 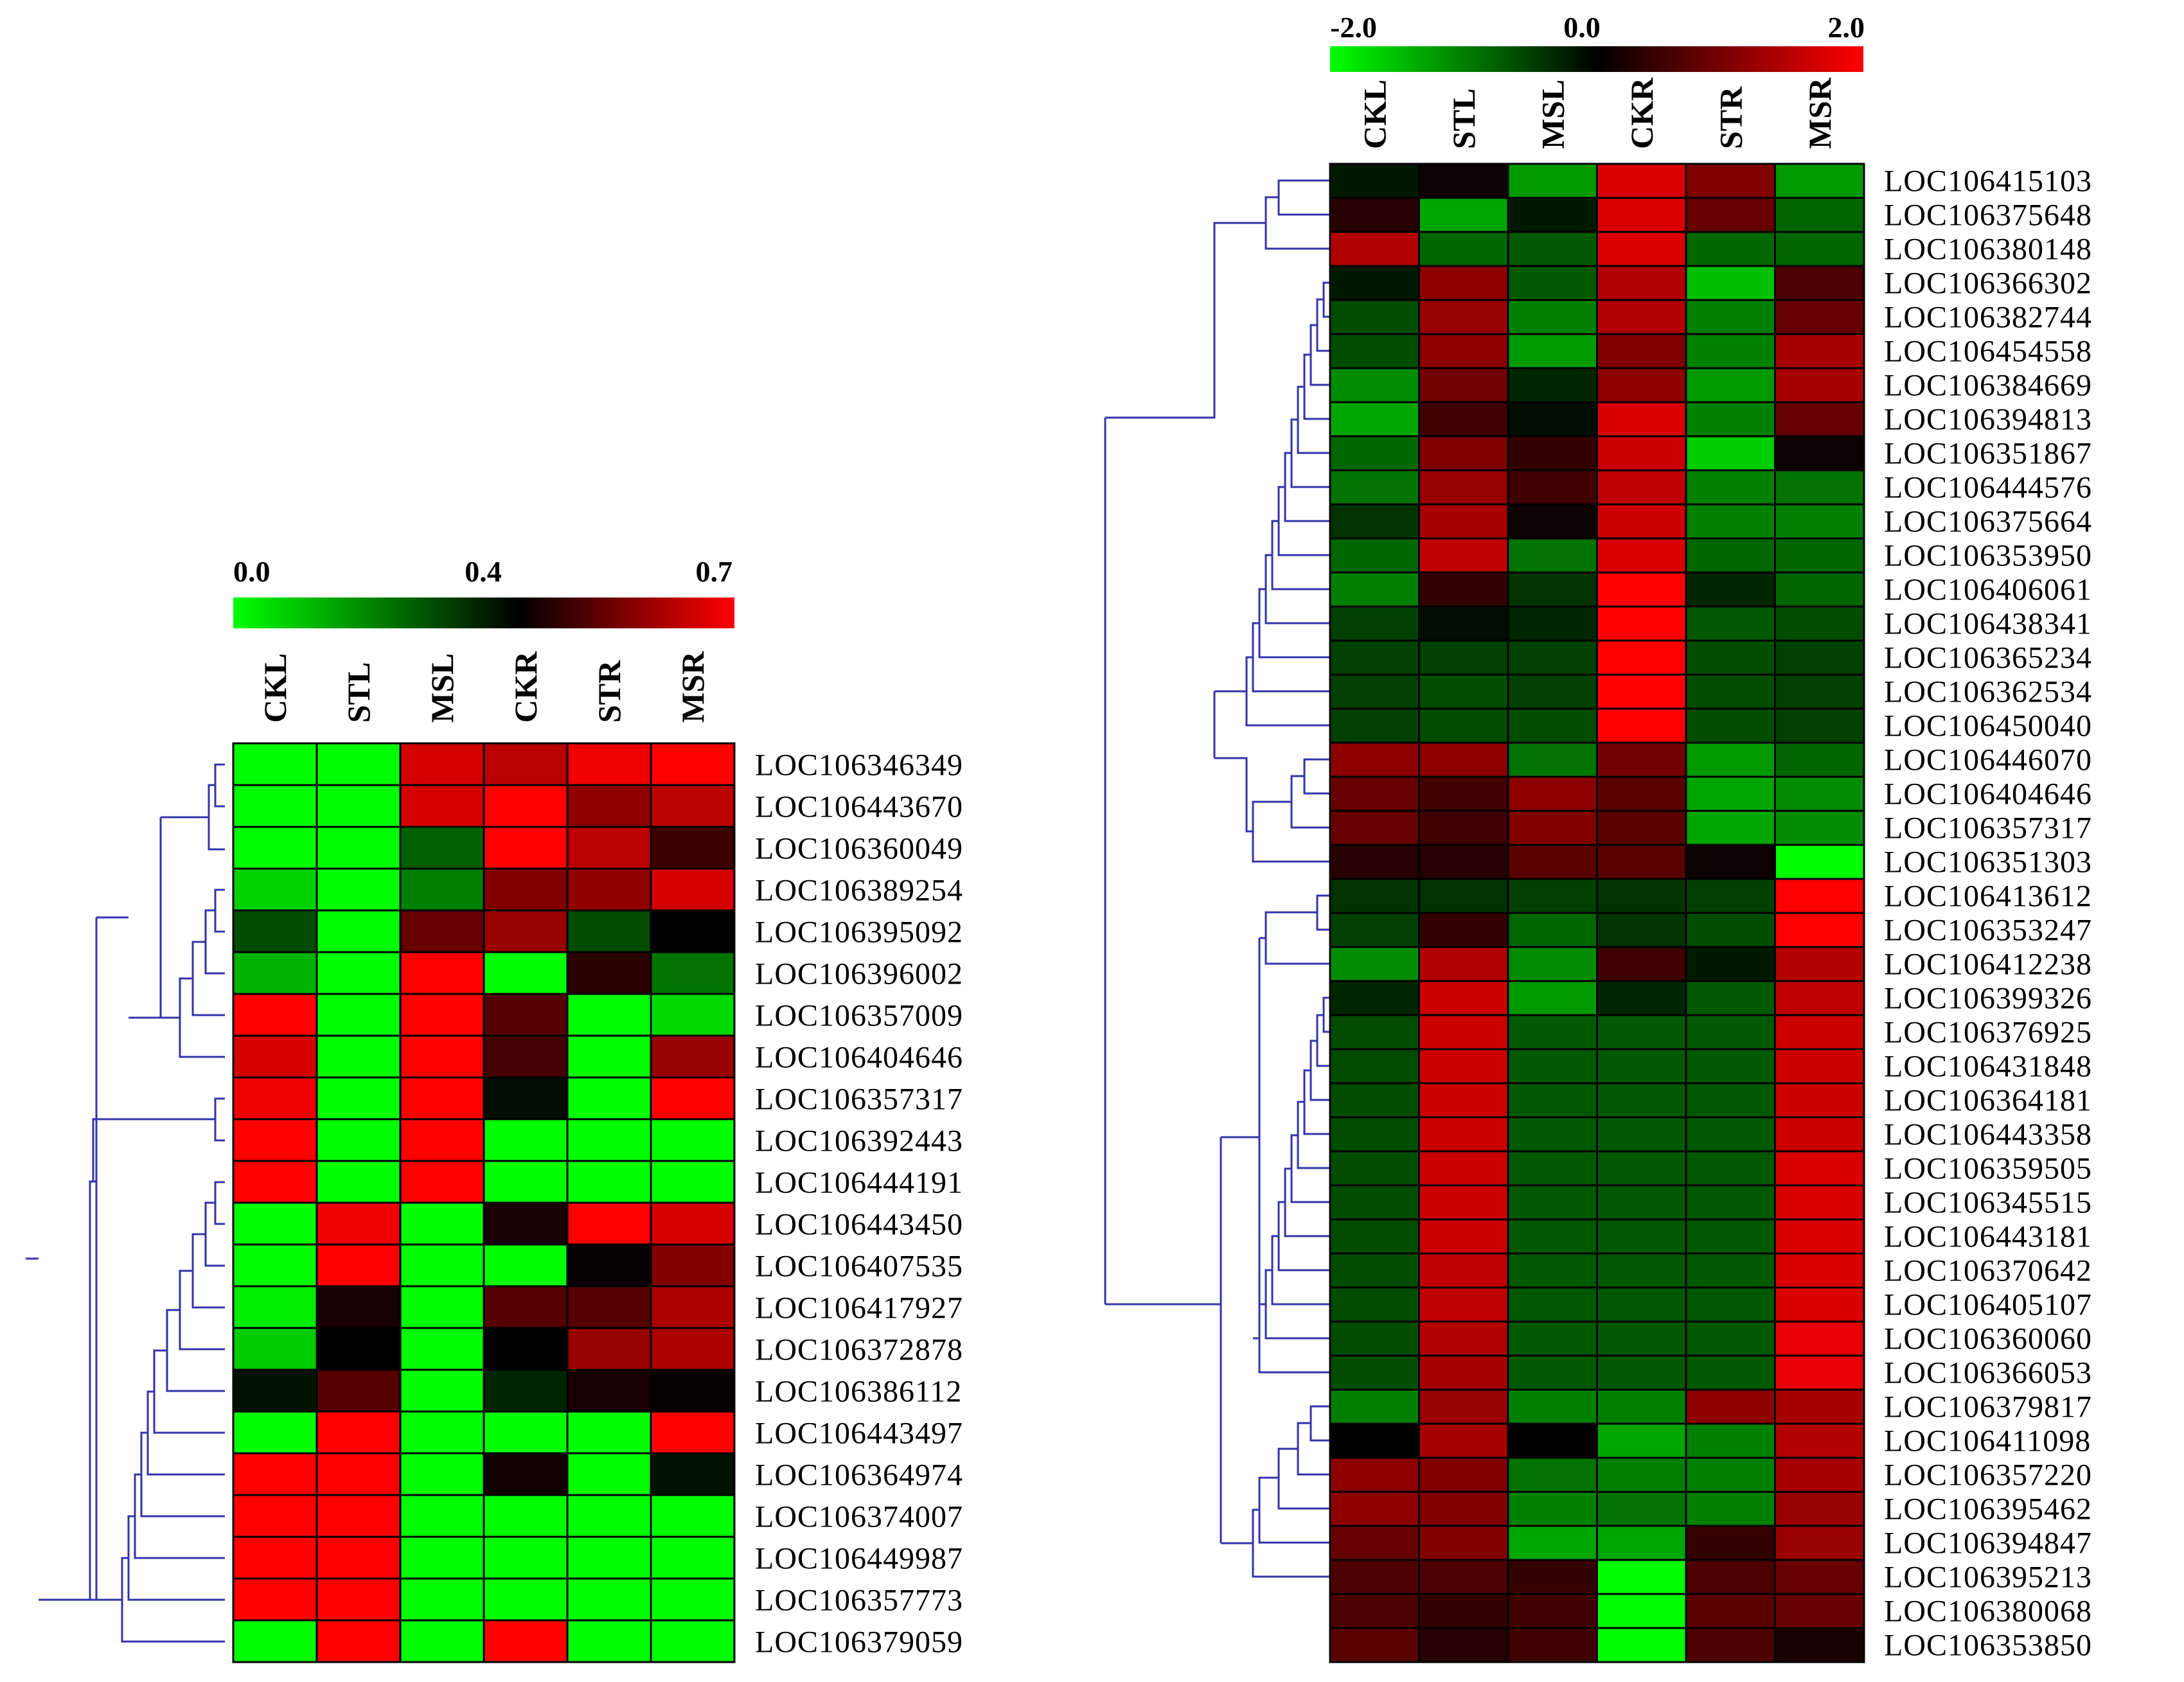 I want to click on left-scale-max-label: 0.7, so click(x=714, y=571).